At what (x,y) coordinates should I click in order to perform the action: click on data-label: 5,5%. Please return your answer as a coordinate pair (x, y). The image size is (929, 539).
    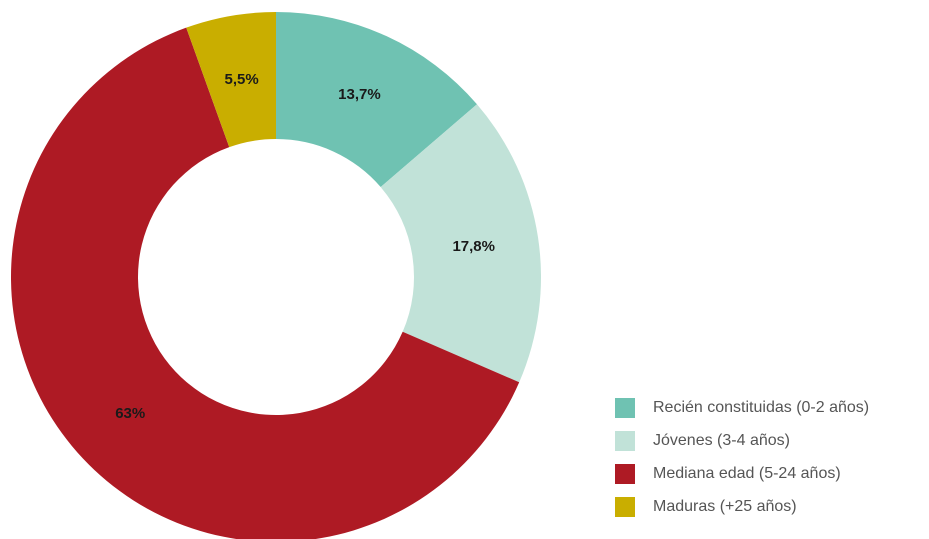
    Looking at the image, I should click on (242, 79).